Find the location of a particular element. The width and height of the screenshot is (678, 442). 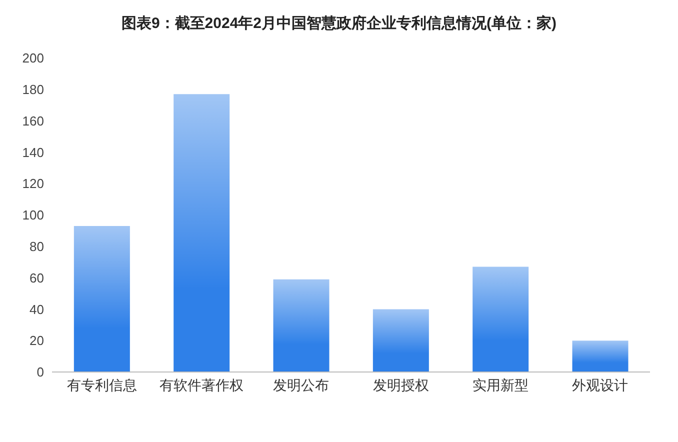

y-tick-label: 40 is located at coordinates (37, 309).